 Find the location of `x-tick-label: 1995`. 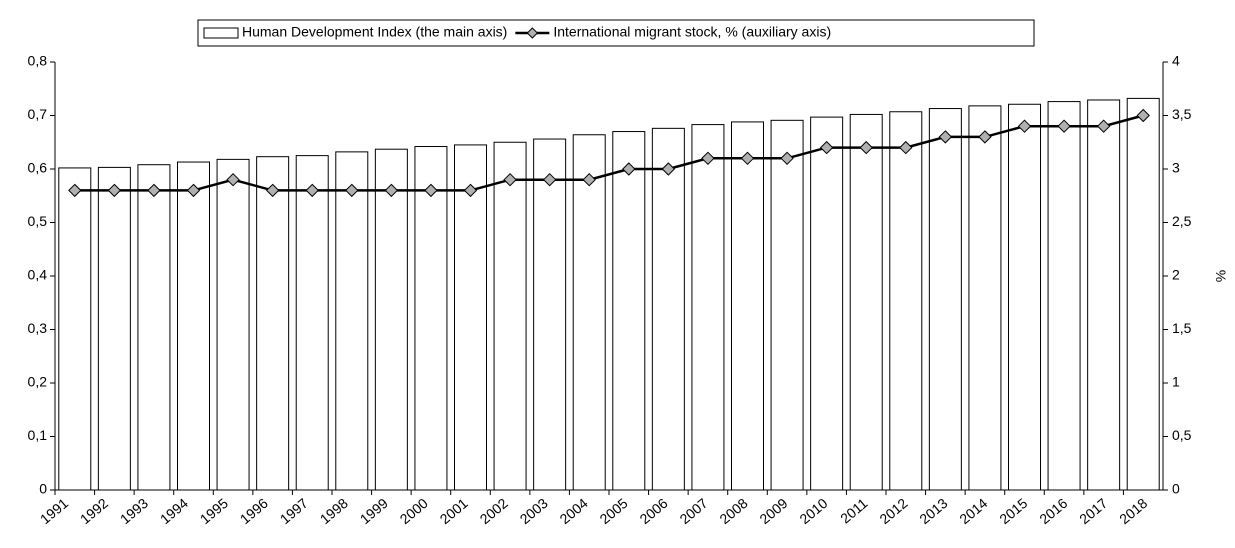

x-tick-label: 1995 is located at coordinates (214, 511).